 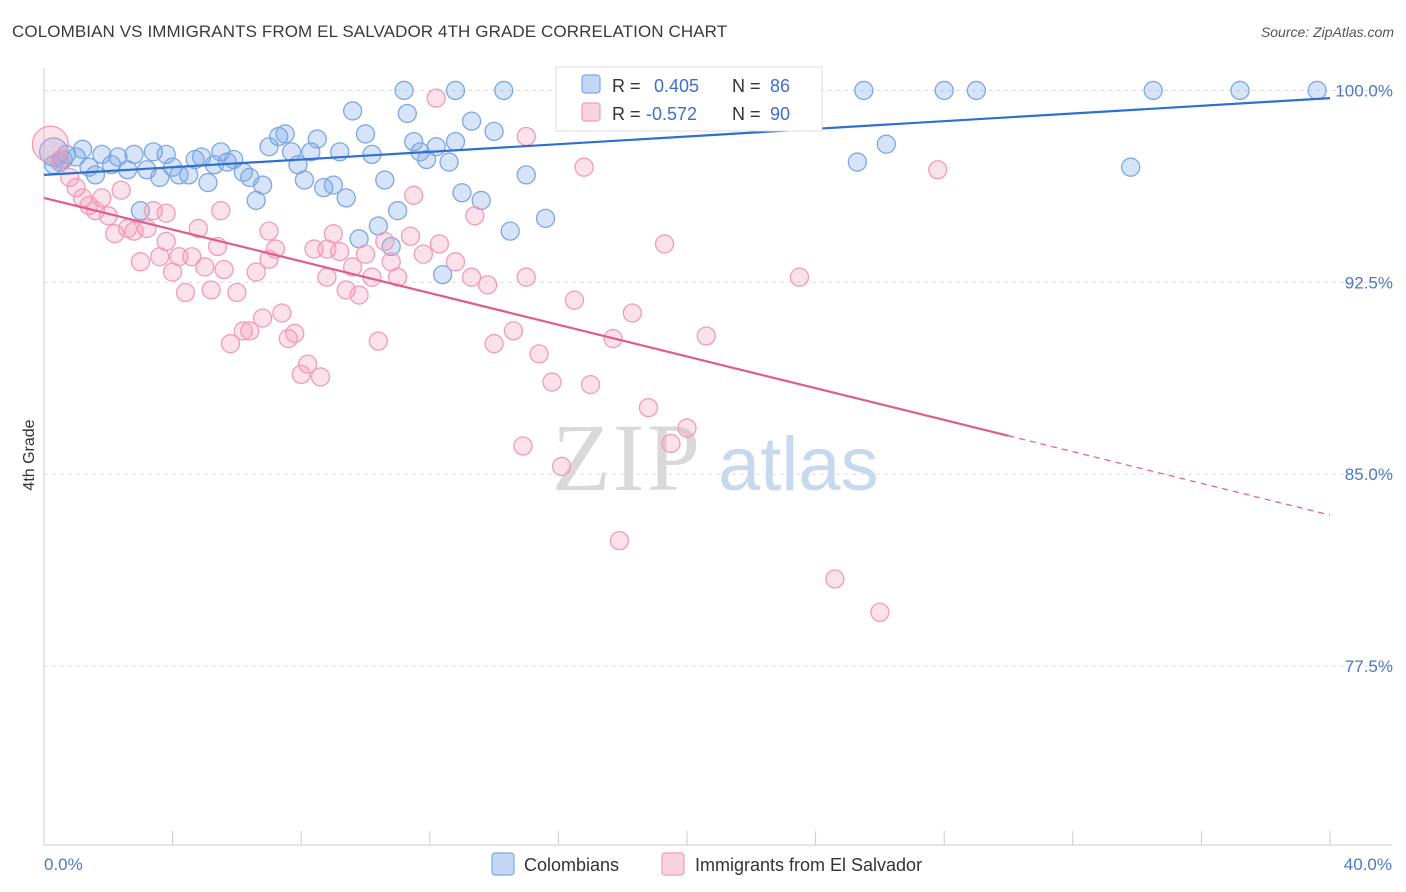 I want to click on trend-line-dashed-el-salvador, so click(x=1169, y=475).